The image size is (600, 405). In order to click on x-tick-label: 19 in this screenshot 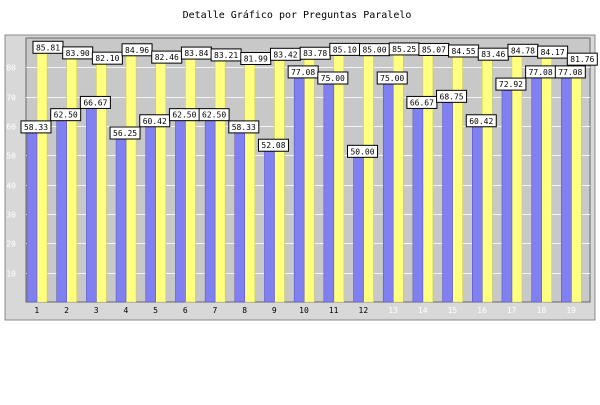, I will do `click(571, 310)`.